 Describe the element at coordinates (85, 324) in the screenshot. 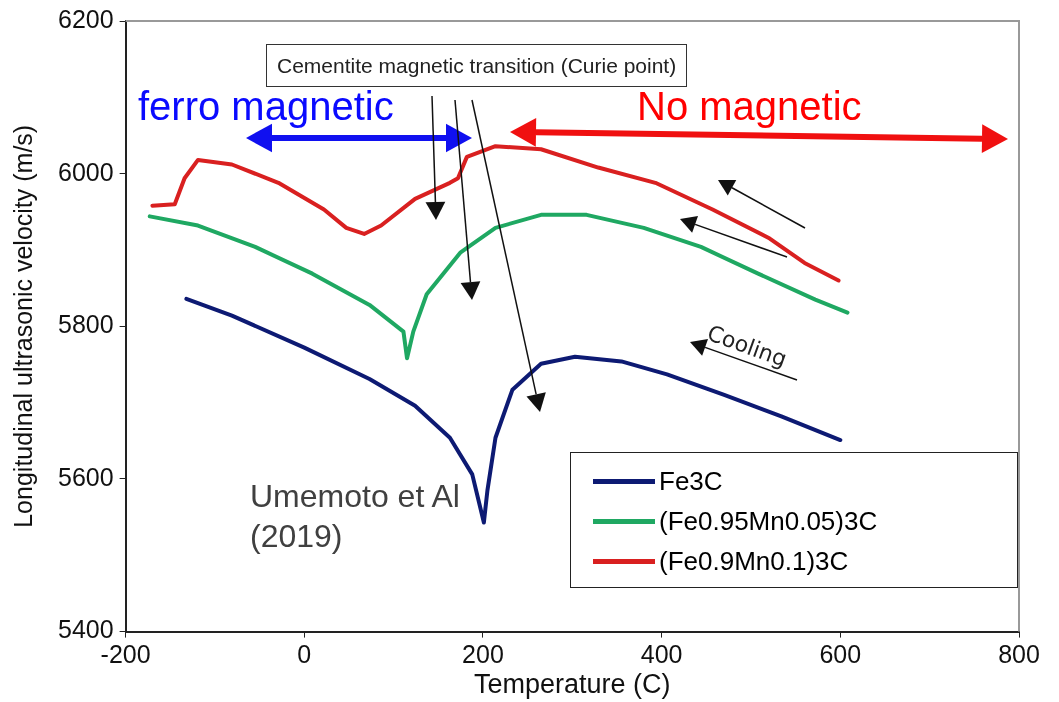

I see `y-tick-label: 5800` at that location.